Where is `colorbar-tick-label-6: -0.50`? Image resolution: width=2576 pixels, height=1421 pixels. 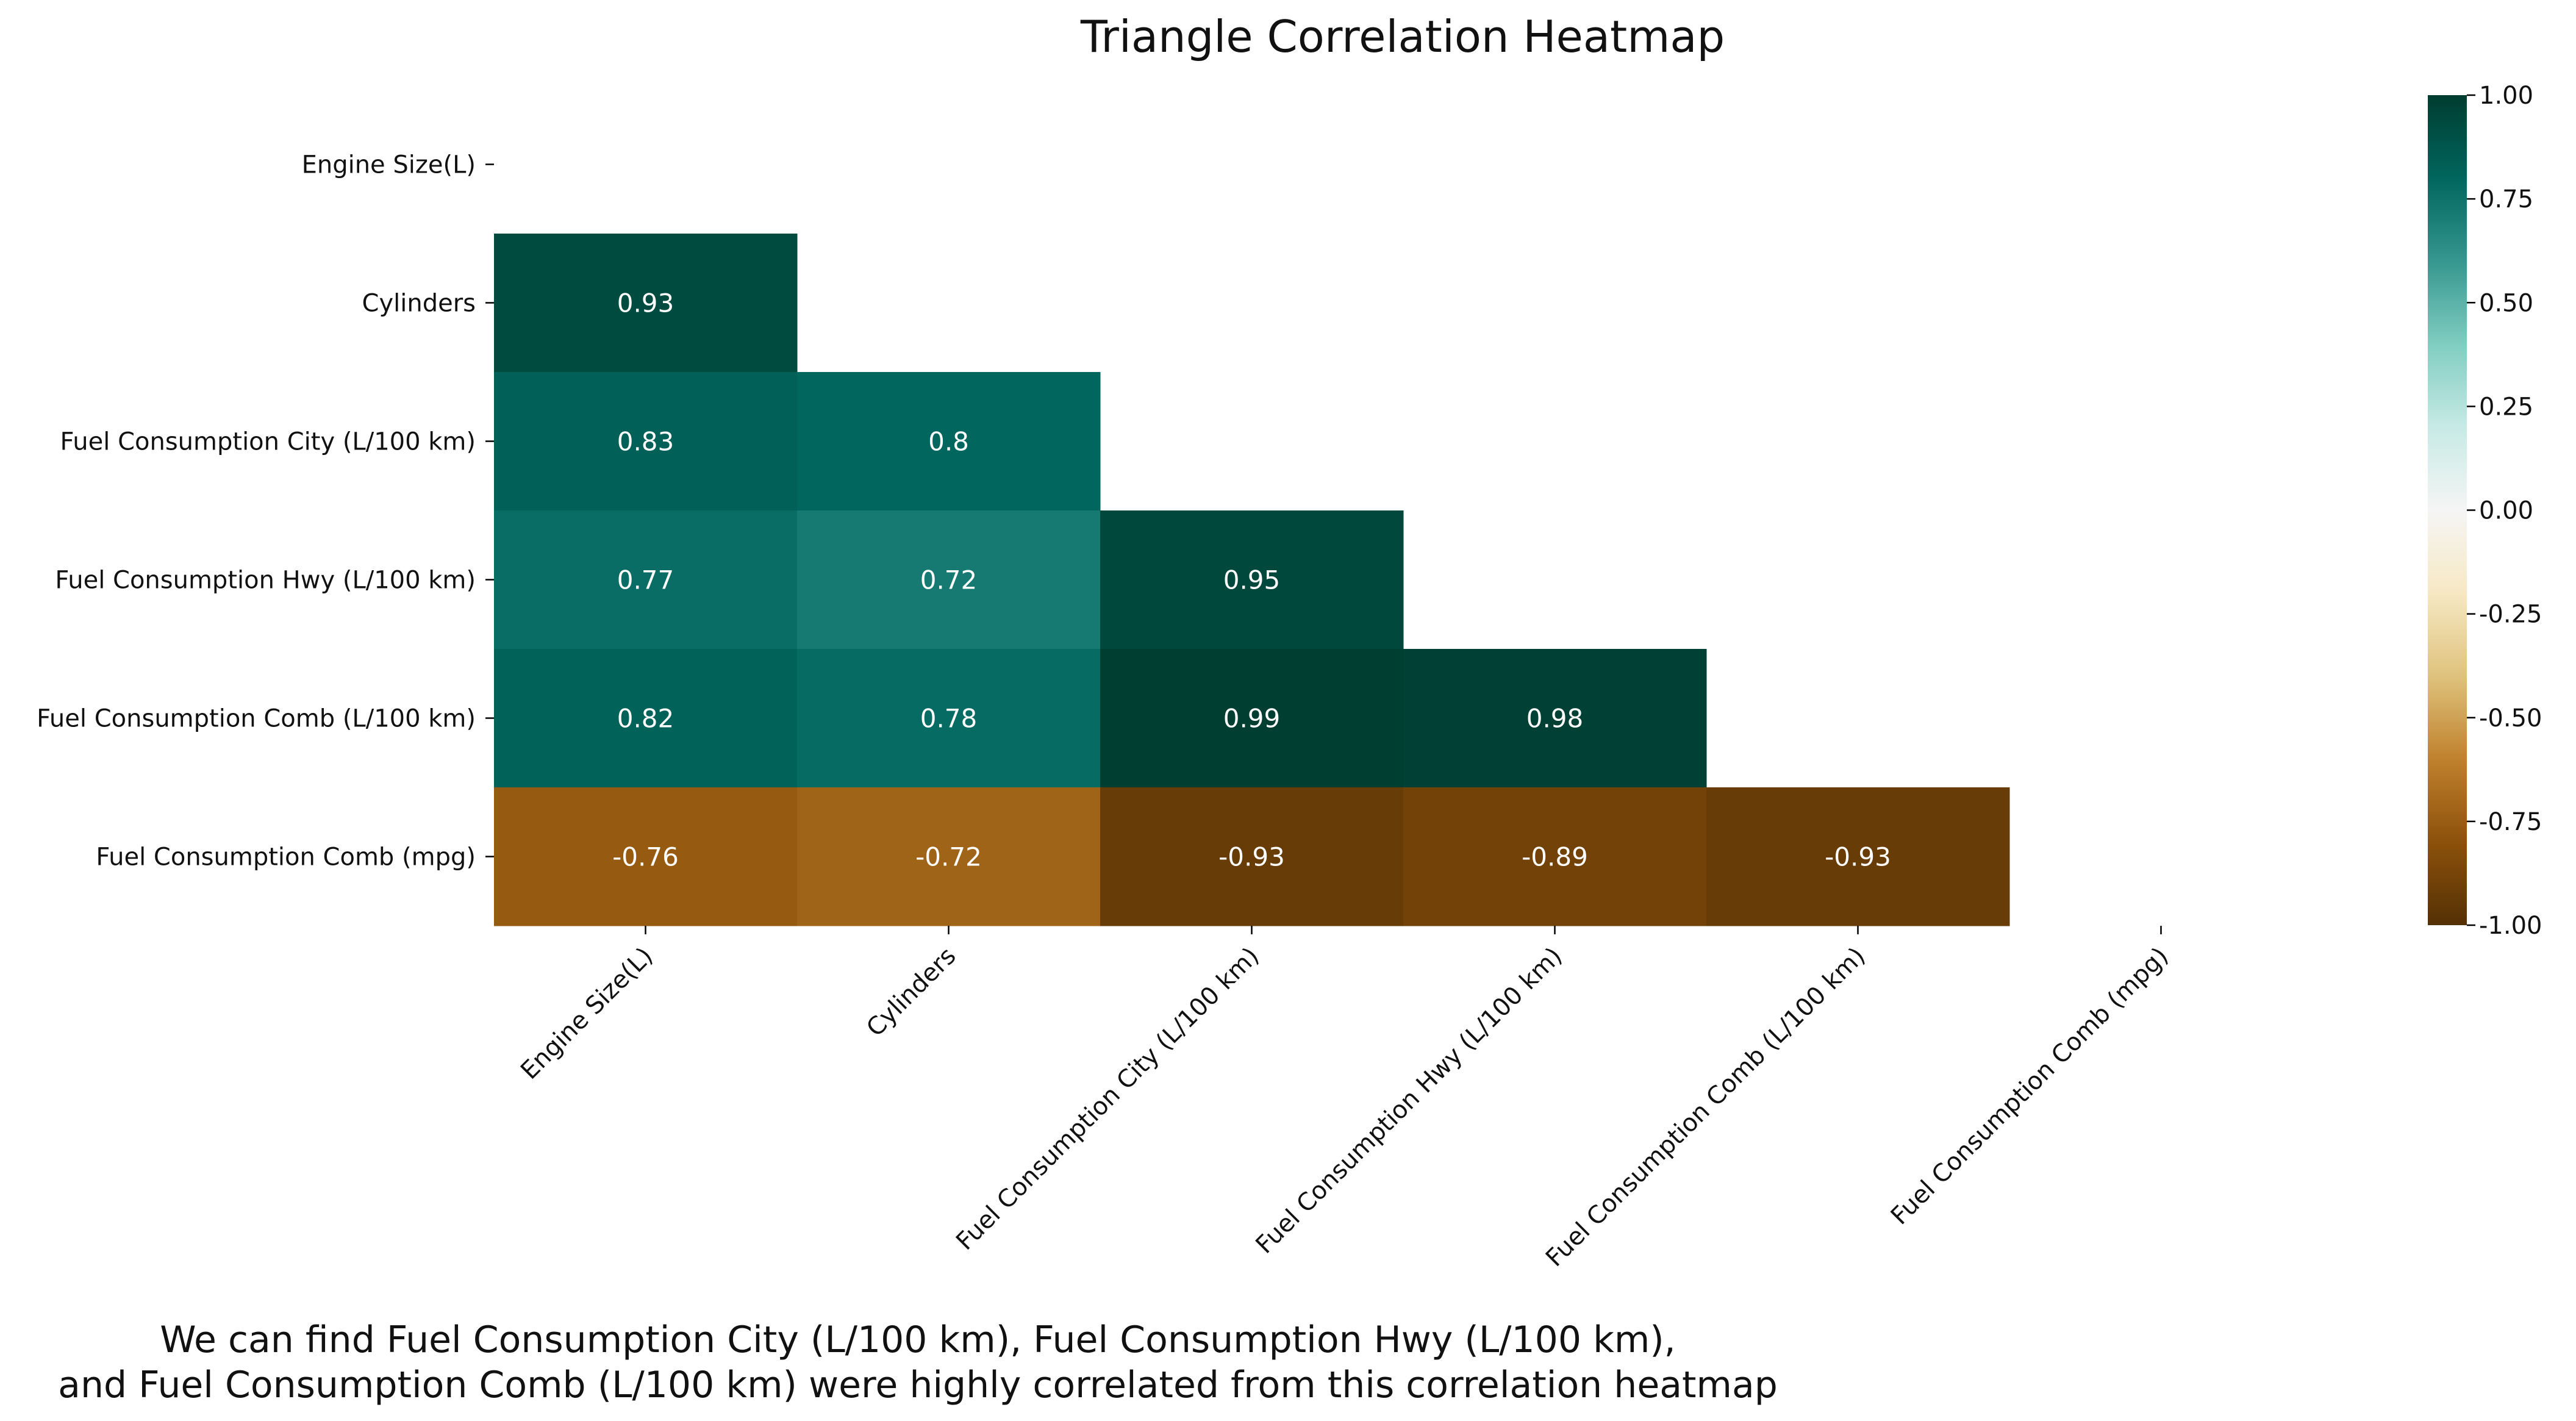
colorbar-tick-label-6: -0.50 is located at coordinates (2510, 718).